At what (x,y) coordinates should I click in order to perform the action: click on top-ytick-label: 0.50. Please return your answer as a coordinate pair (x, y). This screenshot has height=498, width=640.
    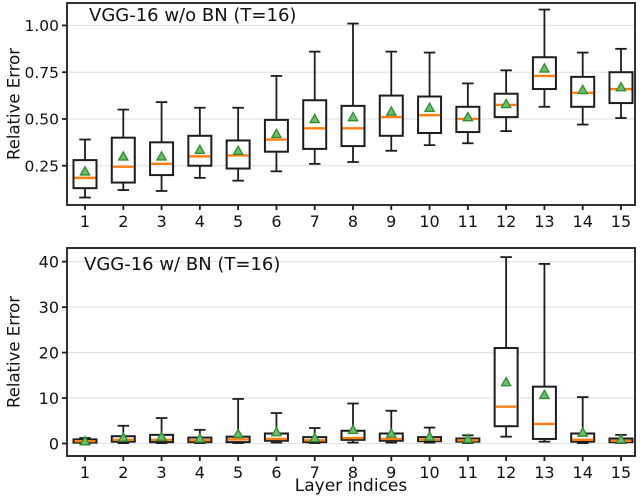
    Looking at the image, I should click on (41, 120).